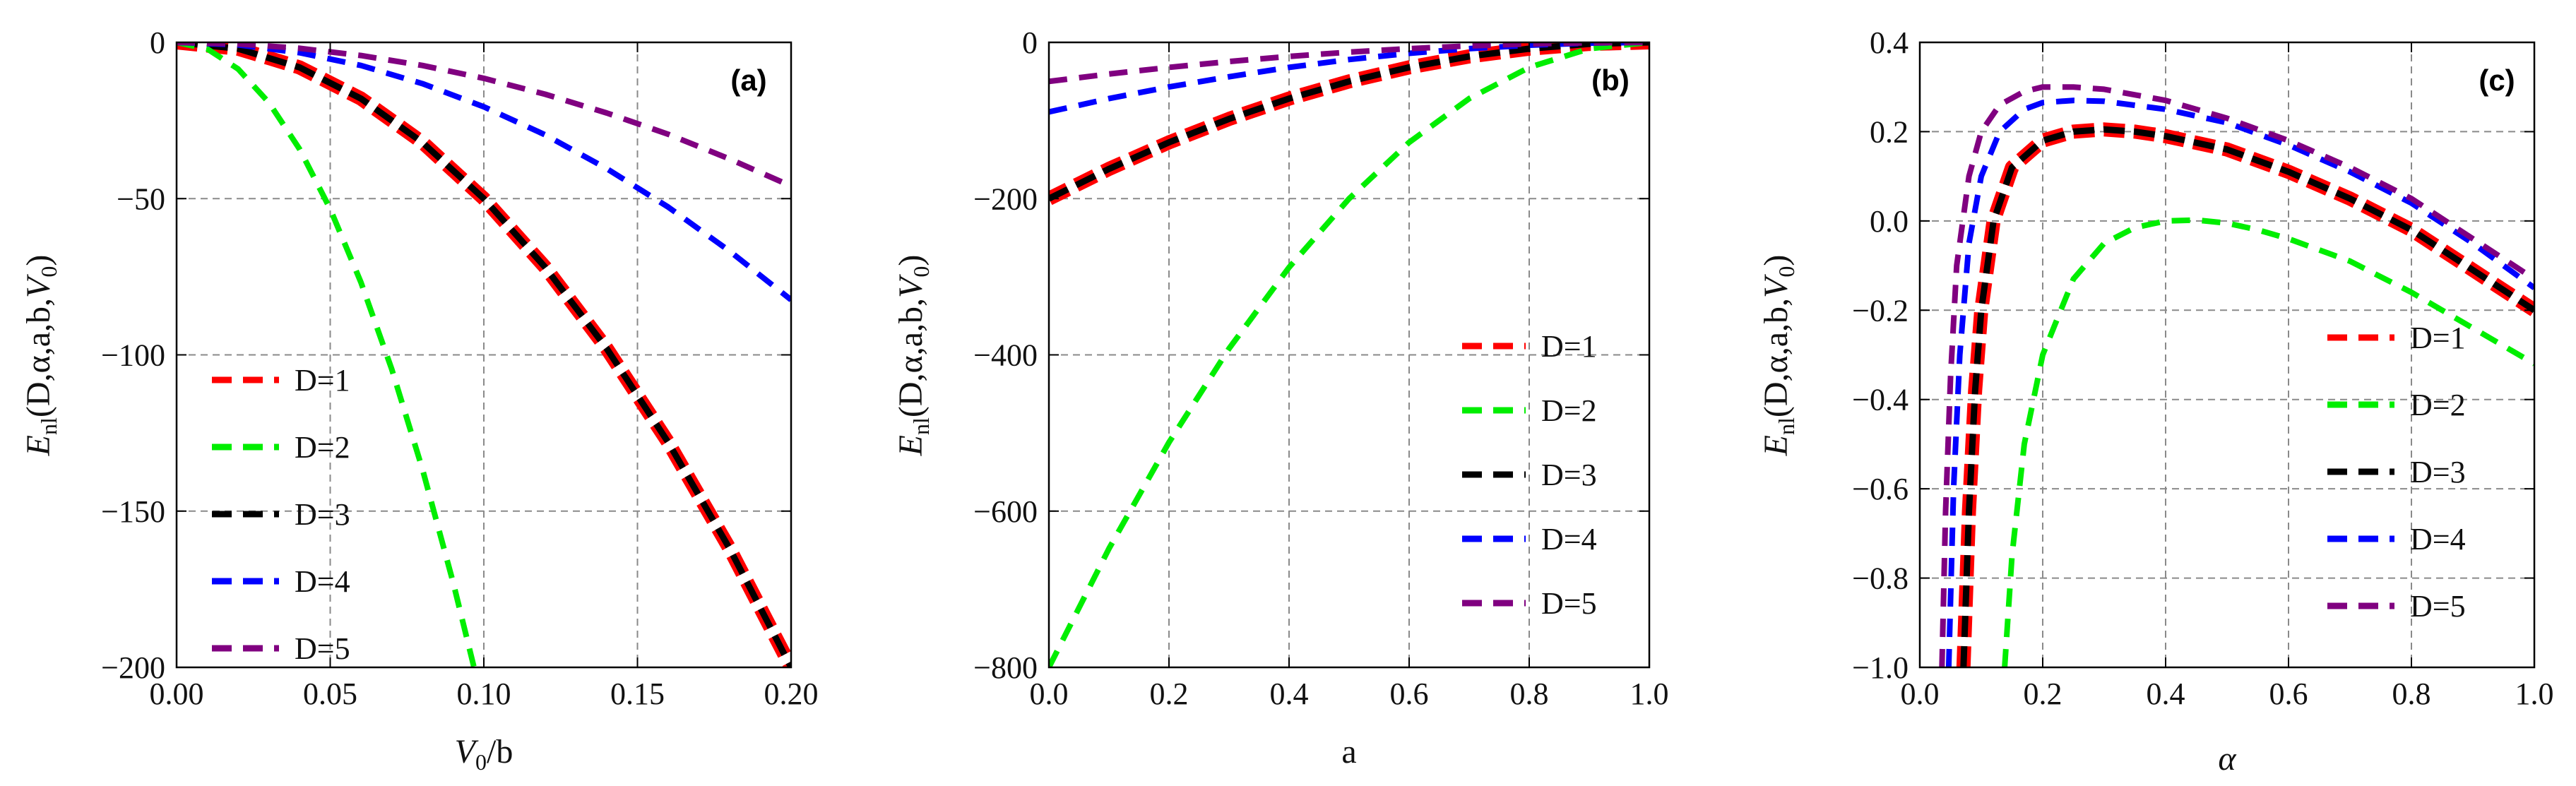  Describe the element at coordinates (637, 694) in the screenshot. I see `x-tick-label: 0.15` at that location.